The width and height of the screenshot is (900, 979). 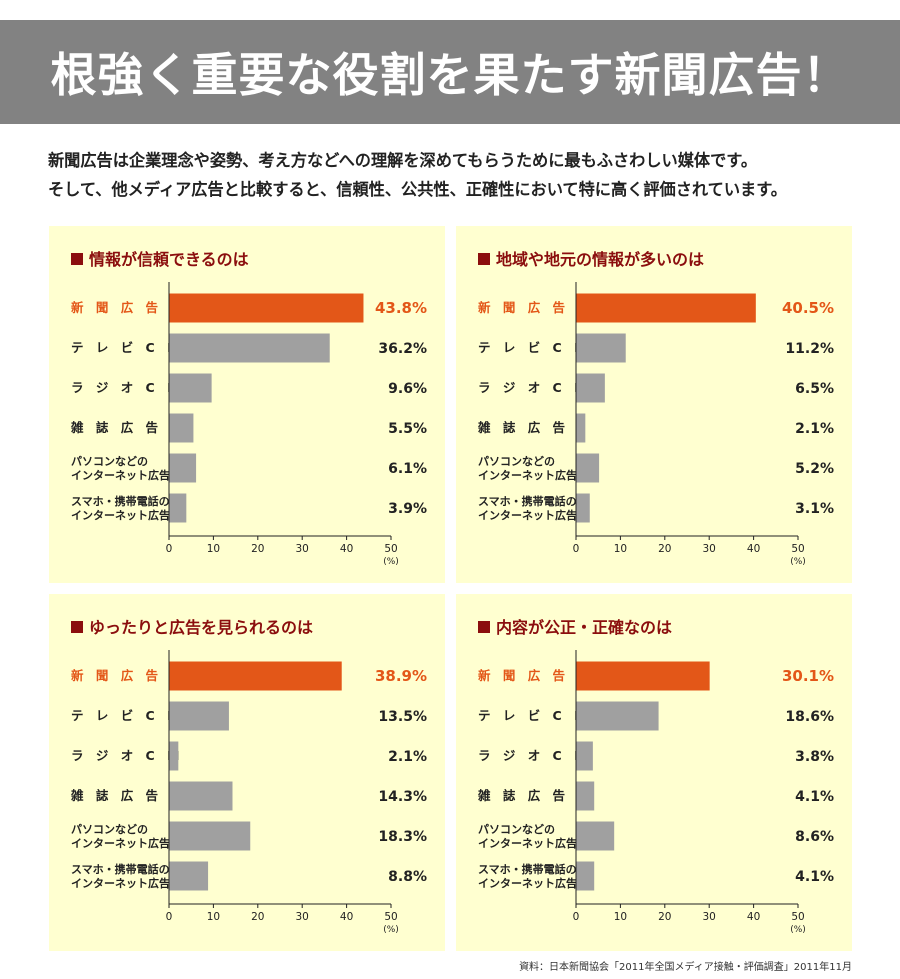 What do you see at coordinates (169, 259) in the screenshot?
I see `chart-title-text: 情報が信頼できるのは` at bounding box center [169, 259].